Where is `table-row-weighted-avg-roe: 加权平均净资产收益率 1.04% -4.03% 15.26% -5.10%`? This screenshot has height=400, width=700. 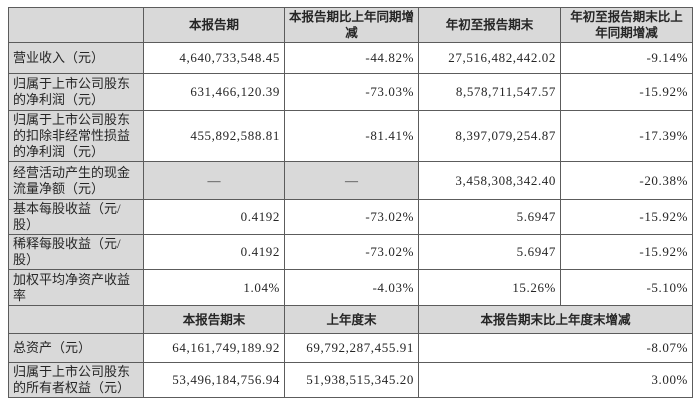
table-row-weighted-avg-roe: 加权平均净资产收益率 1.04% -4.03% 15.26% -5.10% is located at coordinates (350, 287).